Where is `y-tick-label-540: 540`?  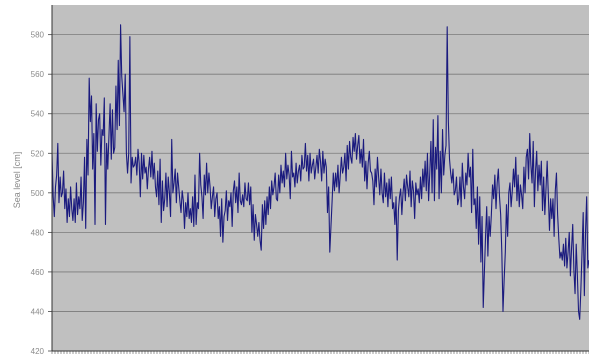
y-tick-label-540: 540 is located at coordinates (38, 114).